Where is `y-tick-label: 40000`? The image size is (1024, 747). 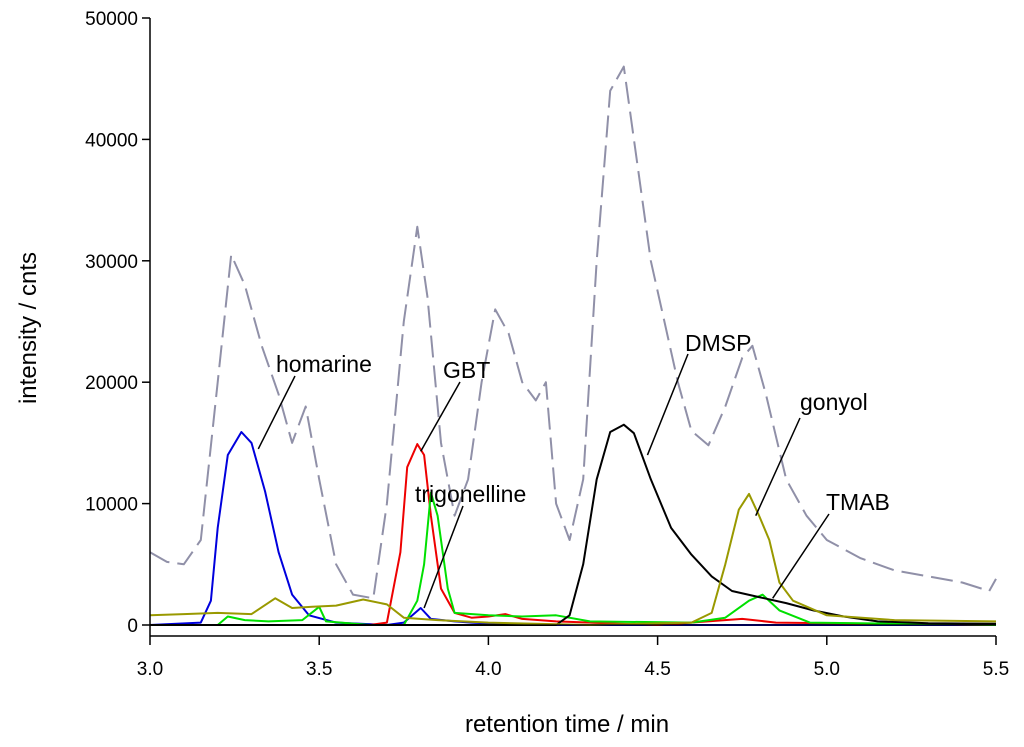
y-tick-label: 40000 is located at coordinates (111, 140).